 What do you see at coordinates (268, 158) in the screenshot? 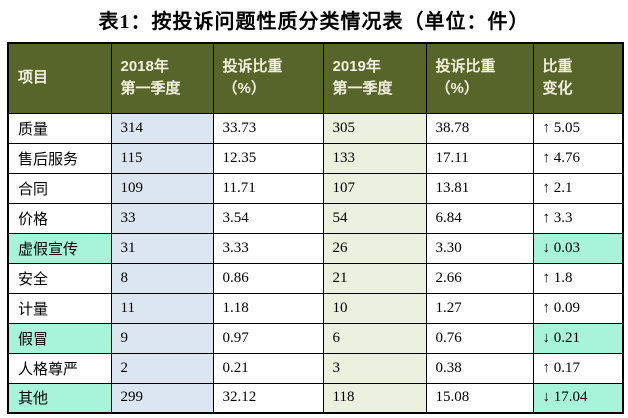
I see `pct-2018-cell: 12.35` at bounding box center [268, 158].